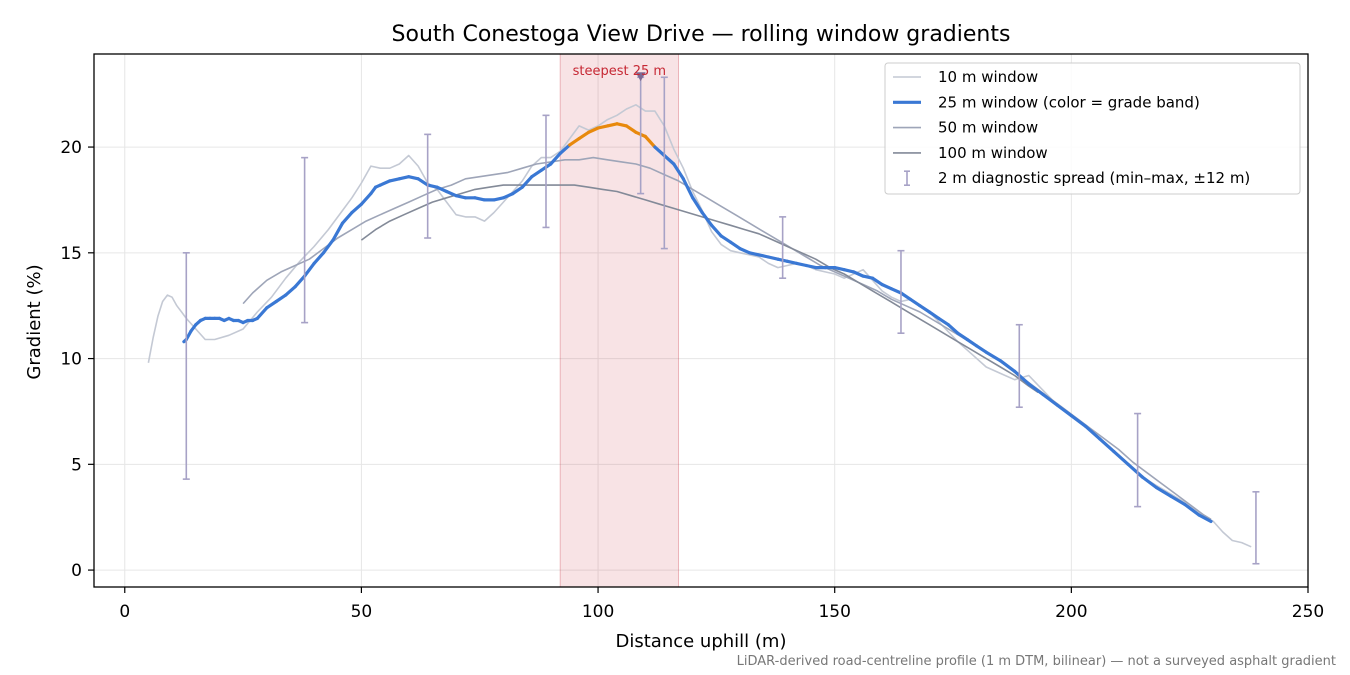 This screenshot has width=1350, height=675. What do you see at coordinates (619, 71) in the screenshot?
I see `steepest-label: steepest 25 m` at bounding box center [619, 71].